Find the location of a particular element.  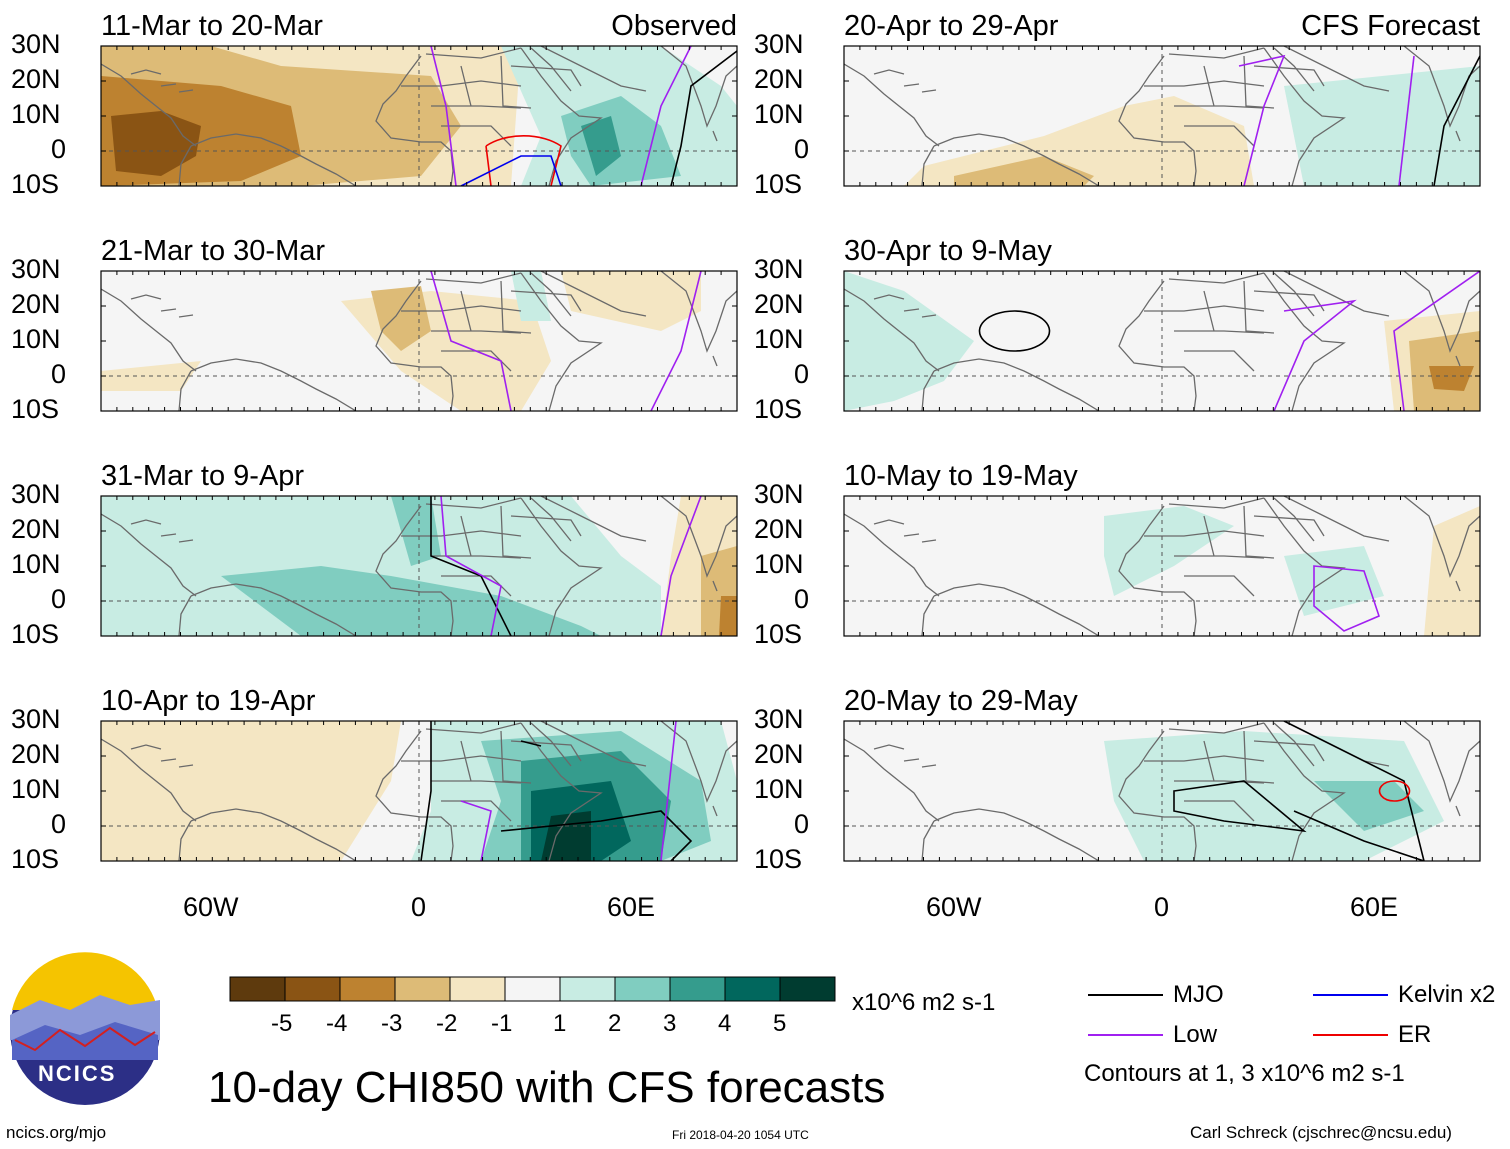

colorbar-tick-label: -5 is located at coordinates (282, 1023).